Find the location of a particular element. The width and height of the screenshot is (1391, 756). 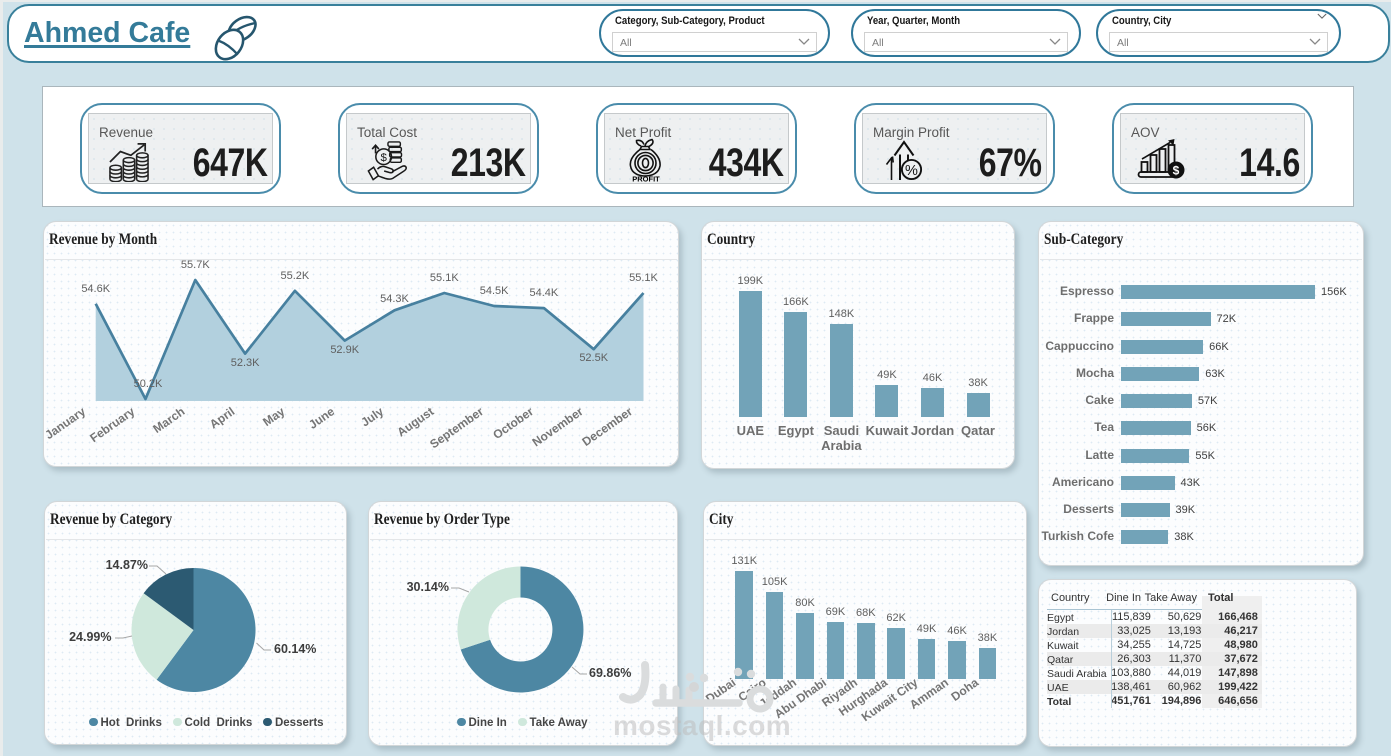

svg-text: PROFIT is located at coordinates (646, 179).